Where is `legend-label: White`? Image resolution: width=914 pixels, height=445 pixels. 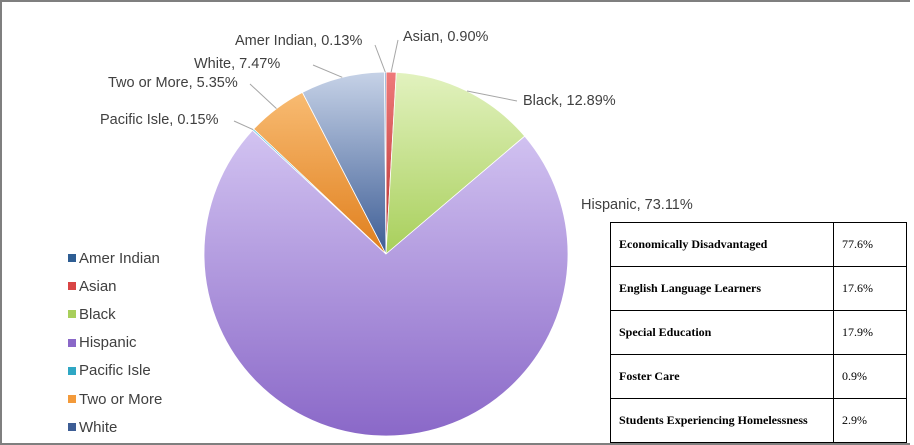
legend-label: White is located at coordinates (98, 427).